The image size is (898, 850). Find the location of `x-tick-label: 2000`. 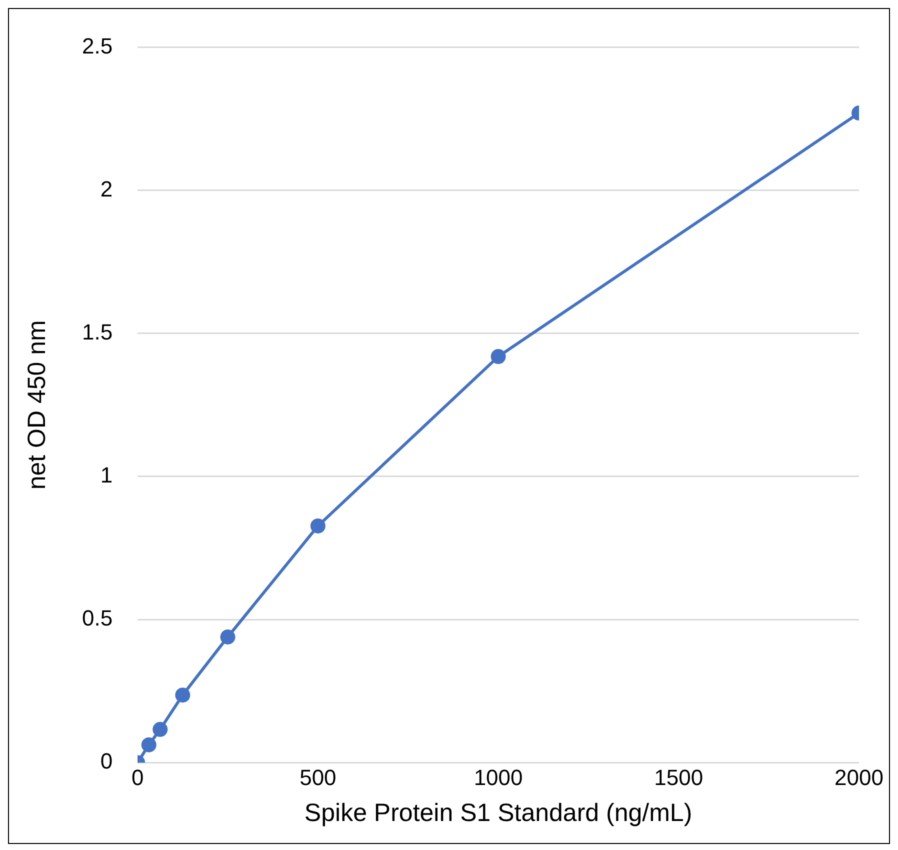

x-tick-label: 2000 is located at coordinates (859, 777).